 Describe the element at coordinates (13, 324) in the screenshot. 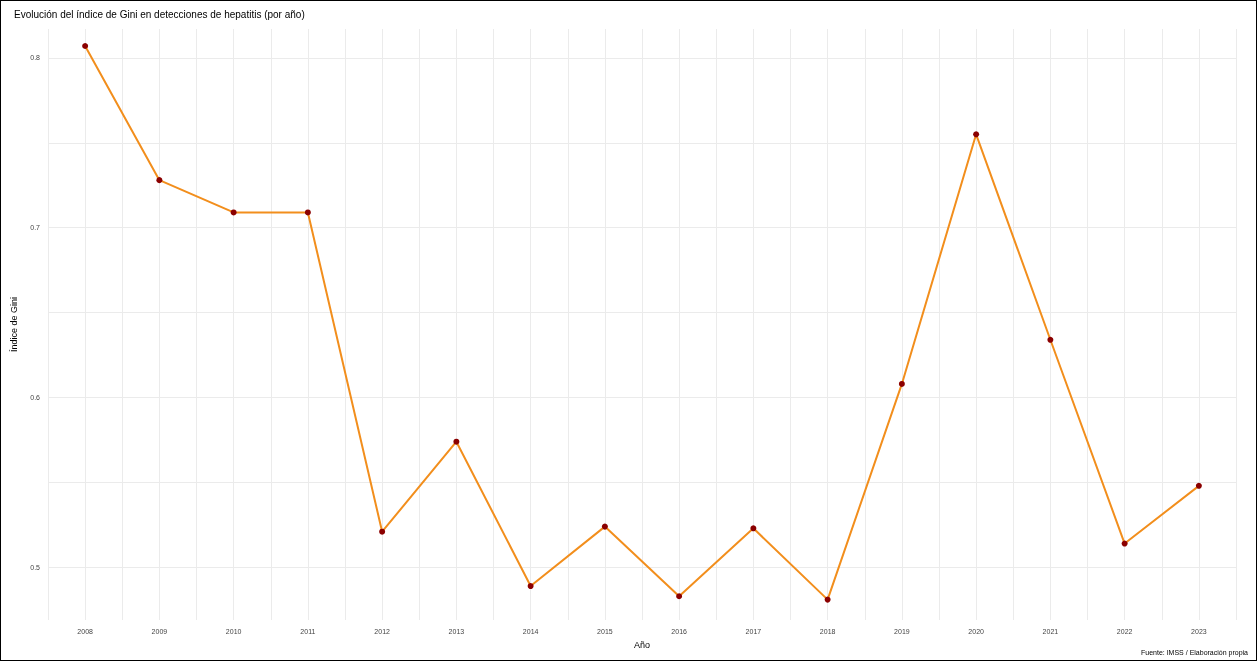

I see `y-axis-title: Índice de Gini` at that location.